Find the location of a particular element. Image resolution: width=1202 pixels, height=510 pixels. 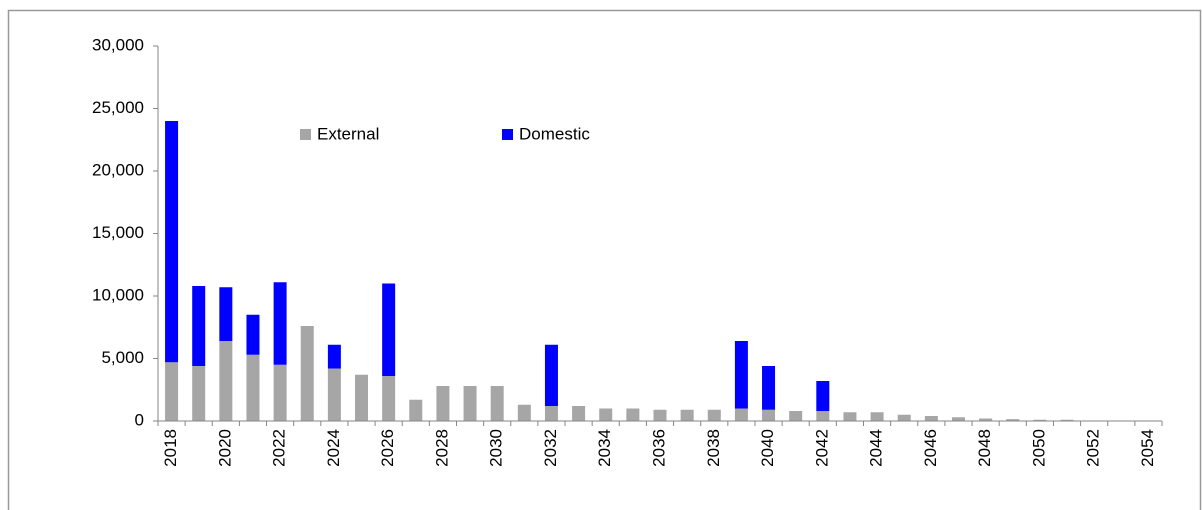

y-tick-label: 10,000 is located at coordinates (118, 294).